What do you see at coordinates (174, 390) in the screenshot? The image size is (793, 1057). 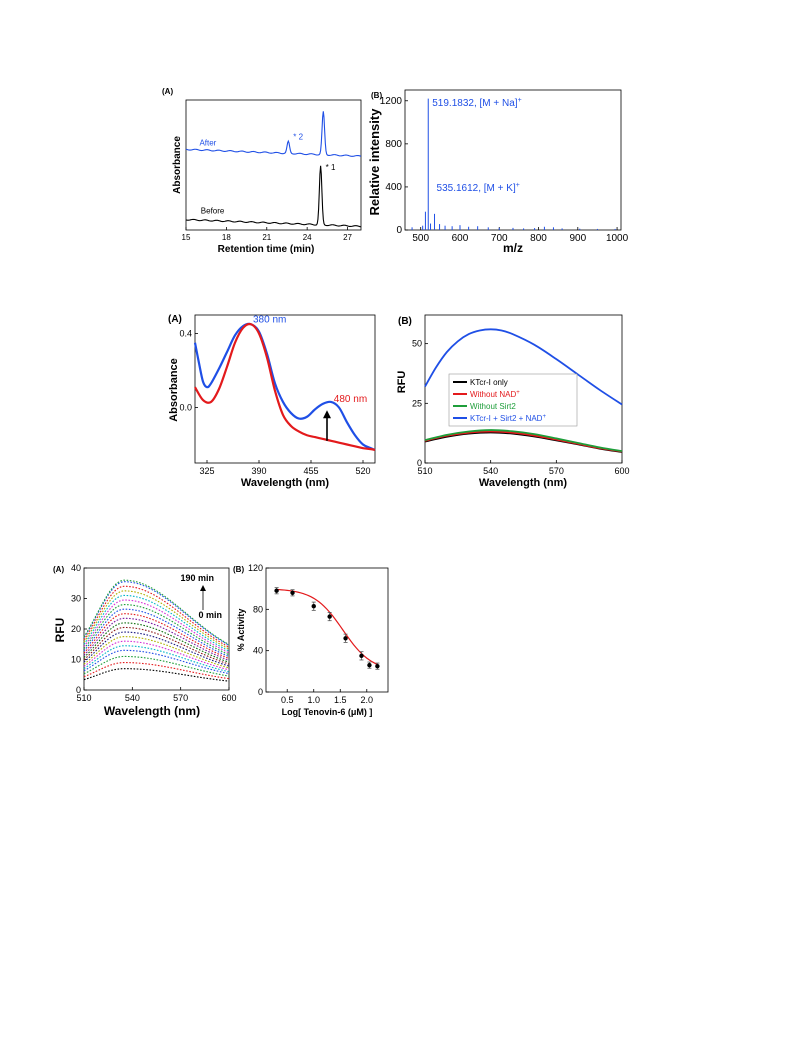 I see `uvvis-ylabel: Absorbance` at bounding box center [174, 390].